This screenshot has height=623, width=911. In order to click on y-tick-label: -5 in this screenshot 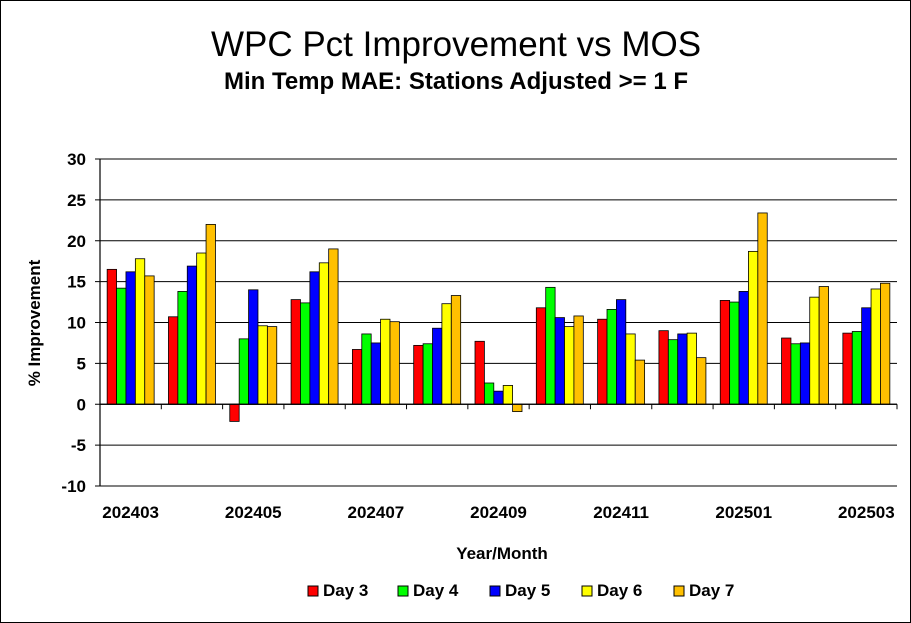, I will do `click(78, 445)`.